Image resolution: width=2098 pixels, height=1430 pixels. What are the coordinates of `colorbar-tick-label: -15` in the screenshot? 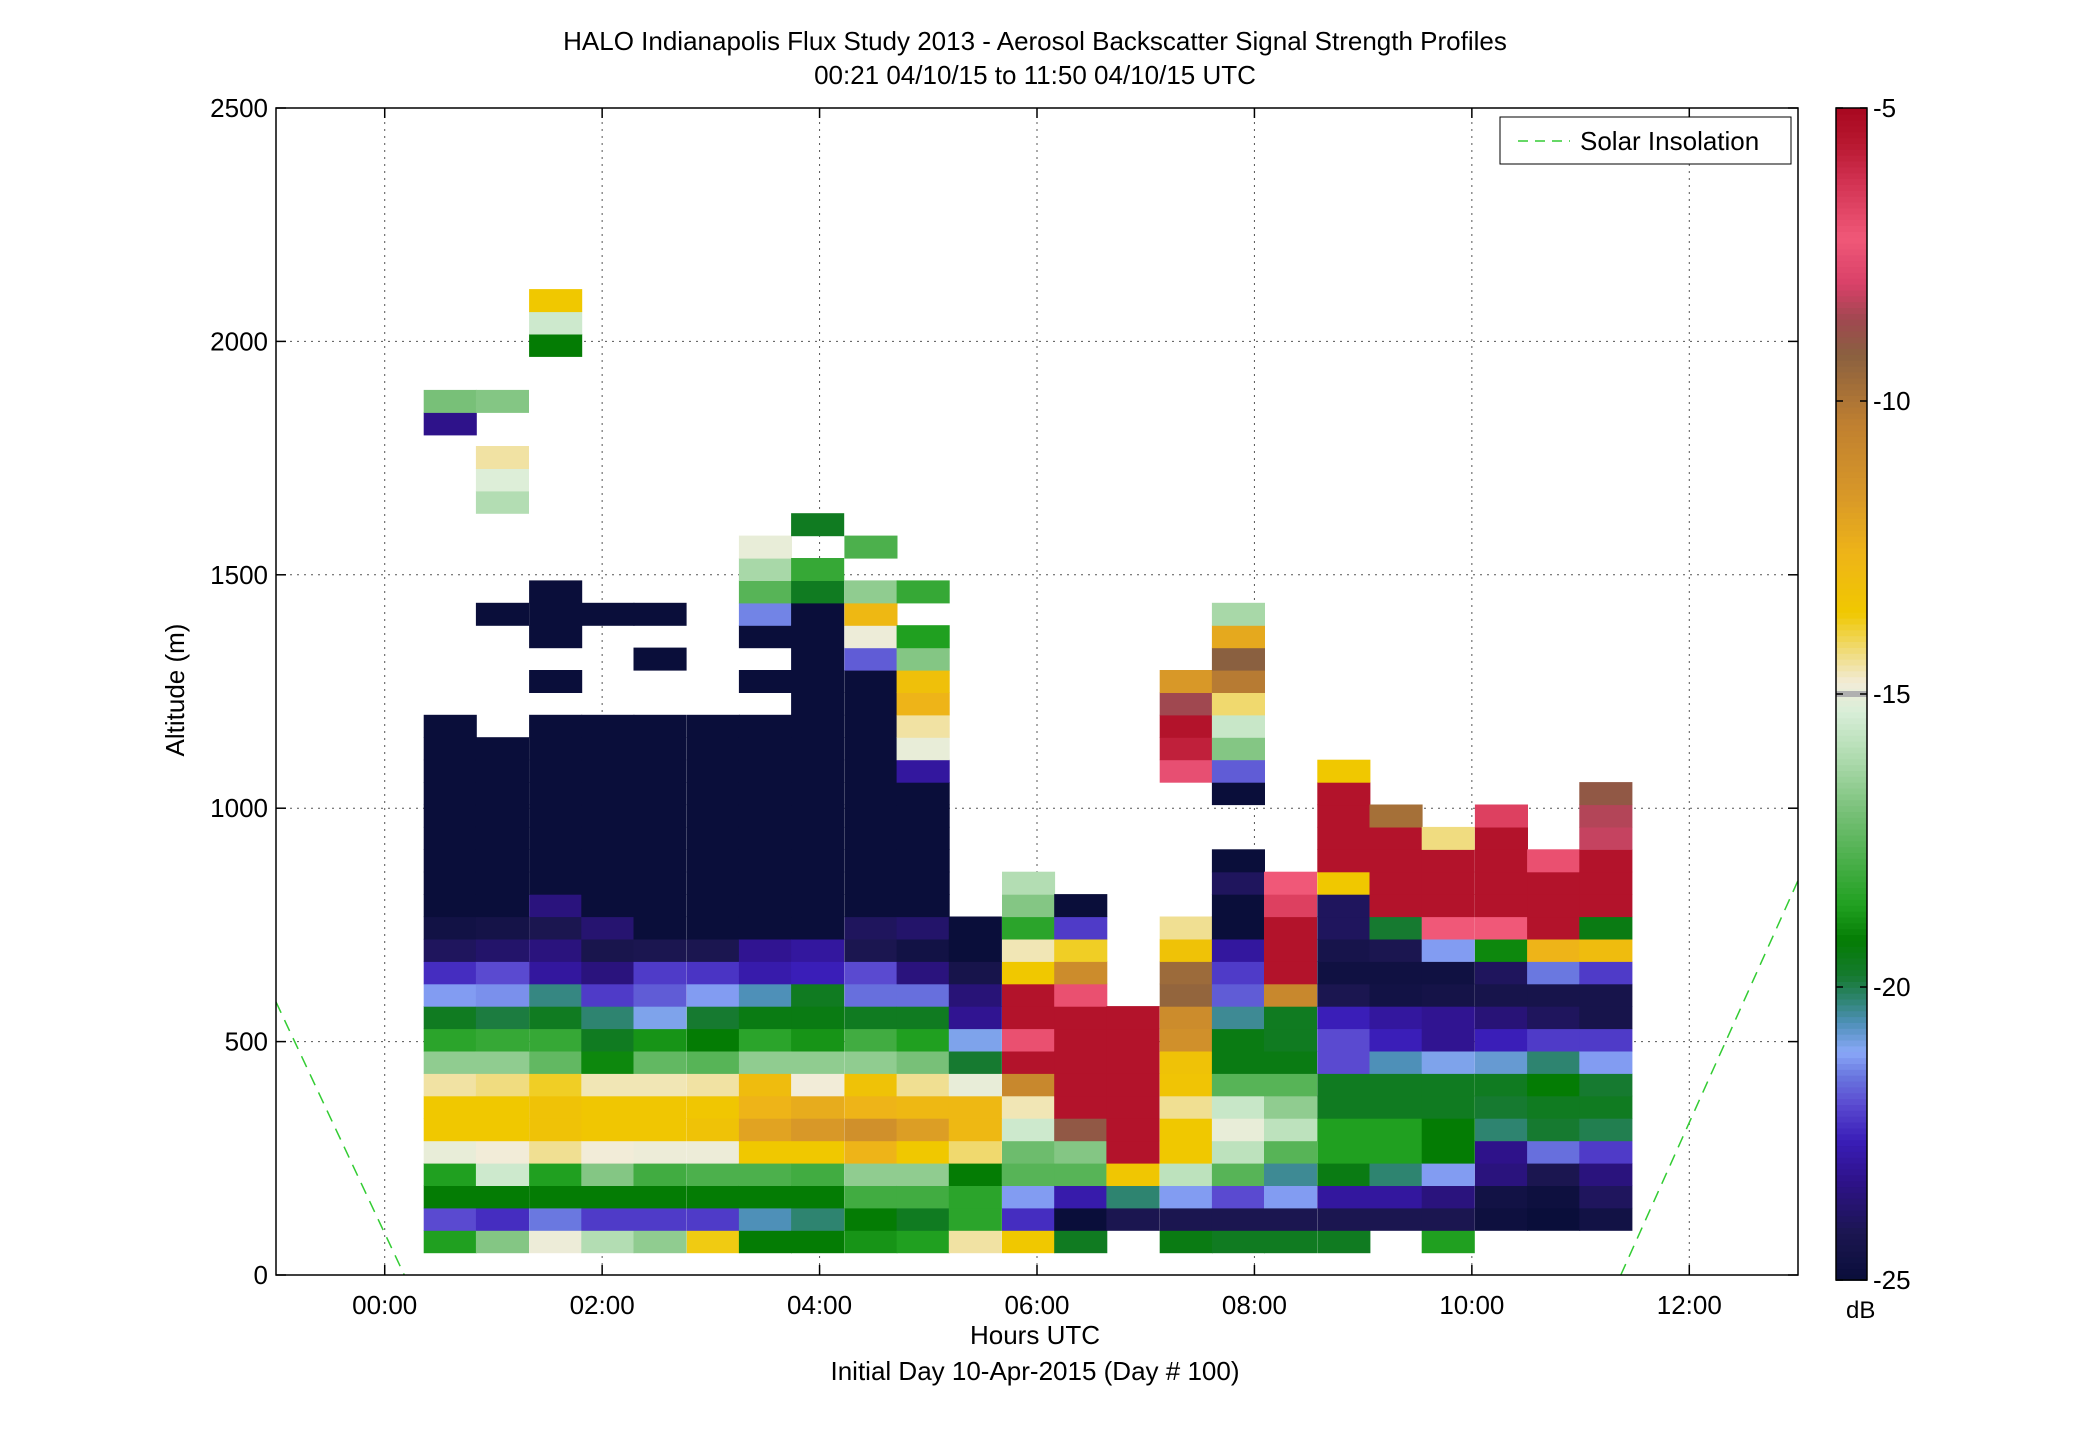 It's located at (1892, 694).